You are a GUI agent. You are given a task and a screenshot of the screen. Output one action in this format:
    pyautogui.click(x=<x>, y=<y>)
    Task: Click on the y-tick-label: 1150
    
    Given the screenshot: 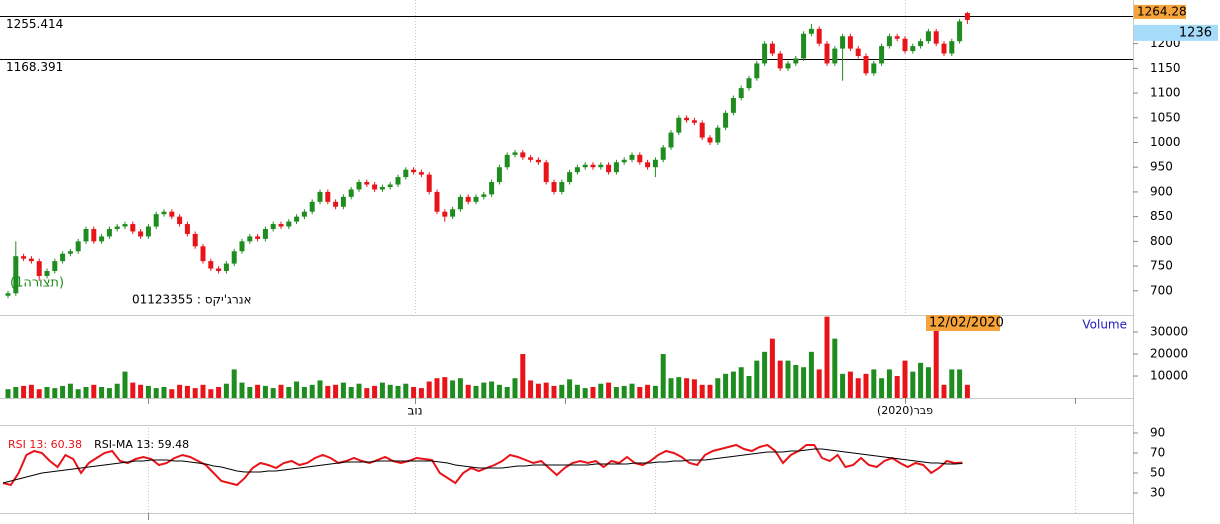 What is the action you would take?
    pyautogui.click(x=1165, y=68)
    